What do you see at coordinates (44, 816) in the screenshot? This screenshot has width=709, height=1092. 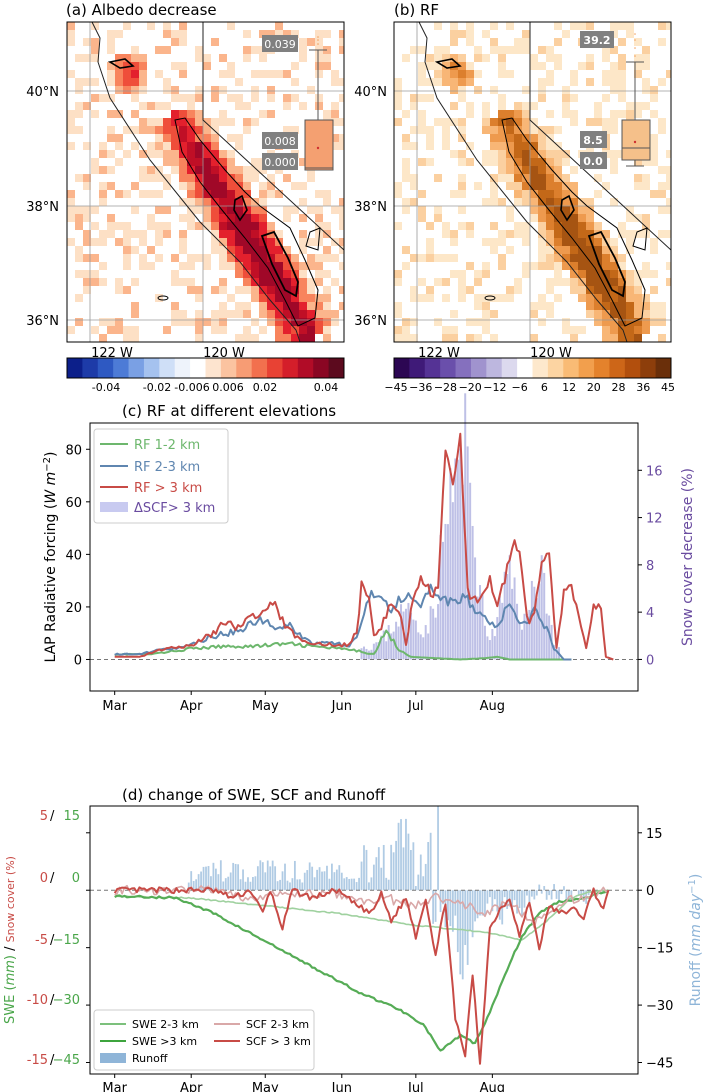 I see `panel-d-scf-tick: 5` at bounding box center [44, 816].